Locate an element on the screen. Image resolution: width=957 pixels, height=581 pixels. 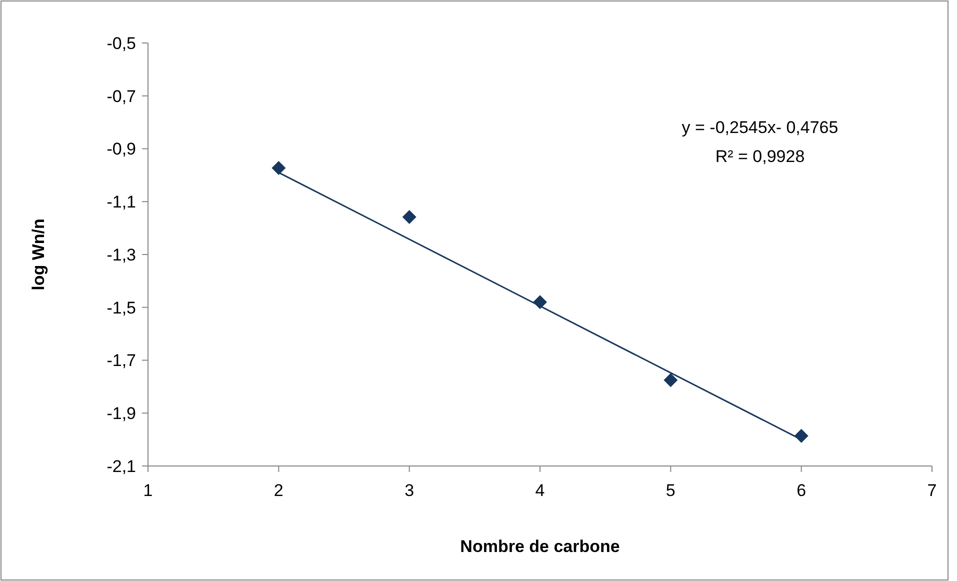
y-tick-label: -0,5 is located at coordinates (121, 43).